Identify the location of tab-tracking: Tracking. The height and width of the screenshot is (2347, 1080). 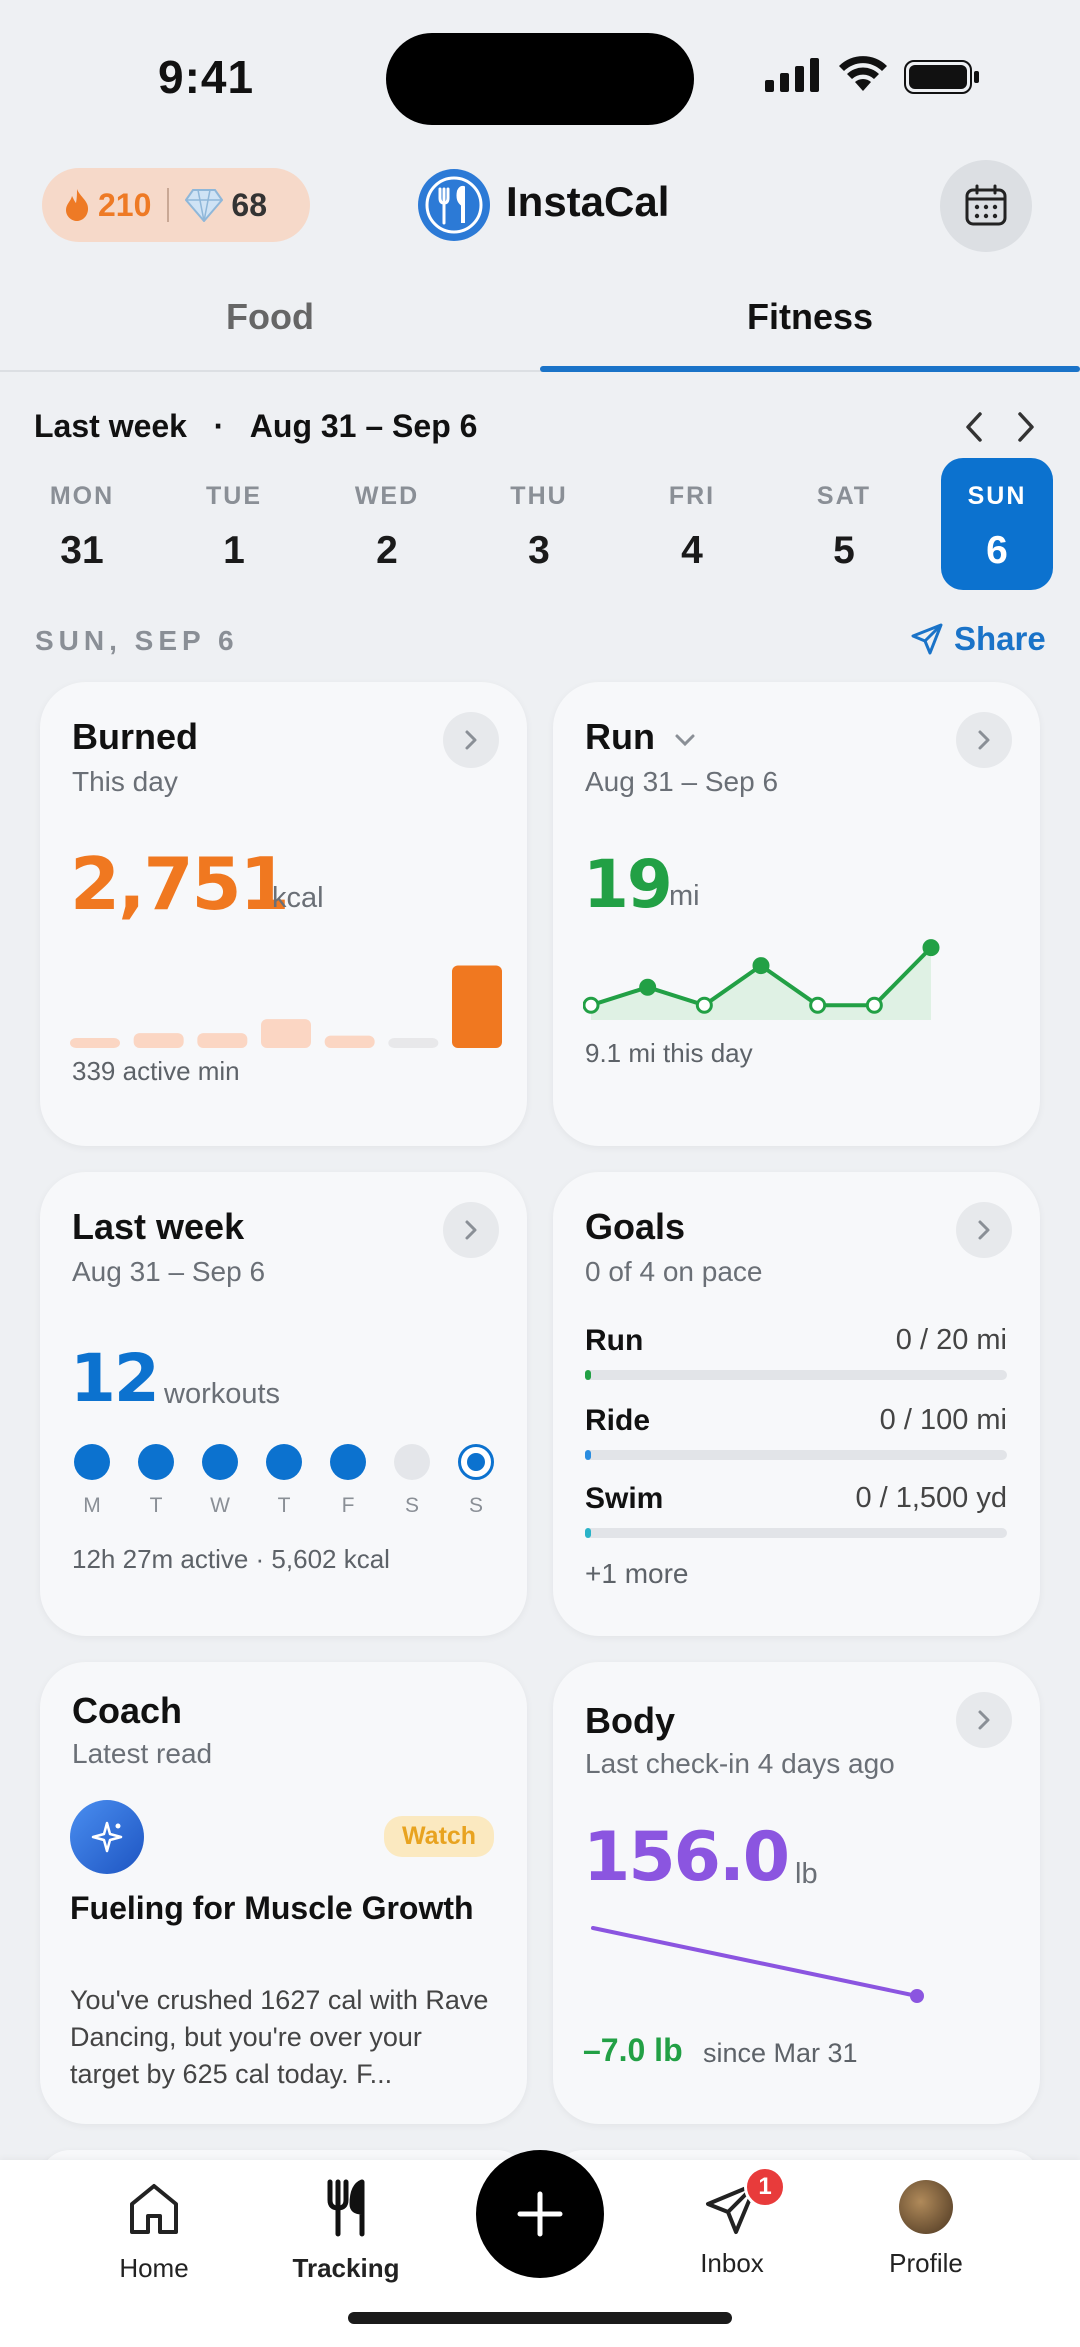
(346, 2231).